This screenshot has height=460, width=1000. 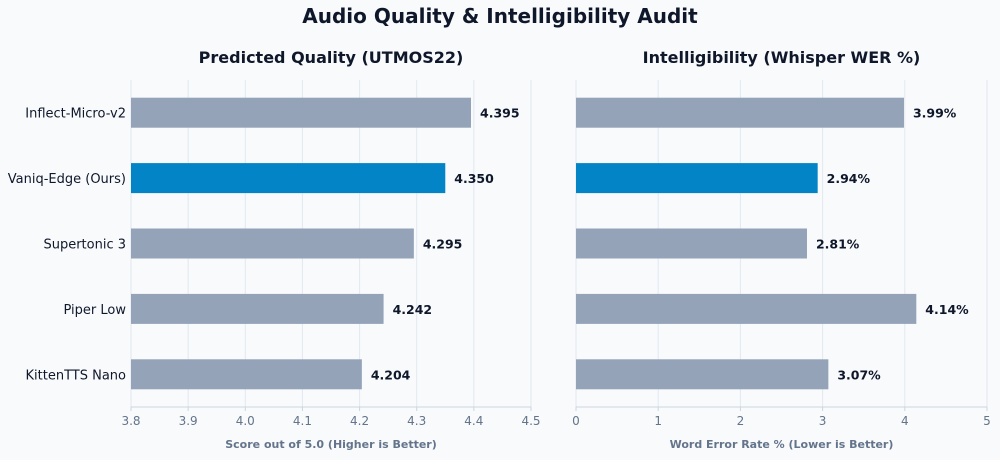 I want to click on y-category-label: Vaniq-Edge (Ours), so click(x=67, y=179).